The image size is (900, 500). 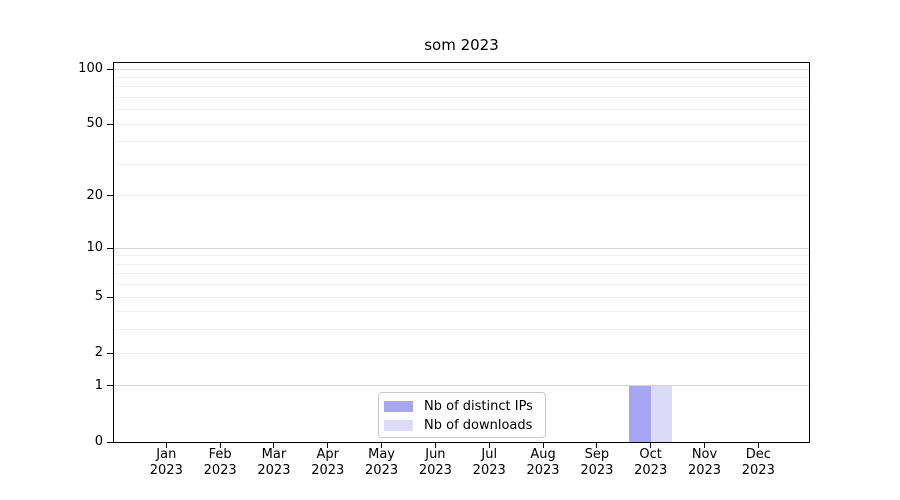 What do you see at coordinates (478, 425) in the screenshot?
I see `legend-label-downloads: Nb of downloads` at bounding box center [478, 425].